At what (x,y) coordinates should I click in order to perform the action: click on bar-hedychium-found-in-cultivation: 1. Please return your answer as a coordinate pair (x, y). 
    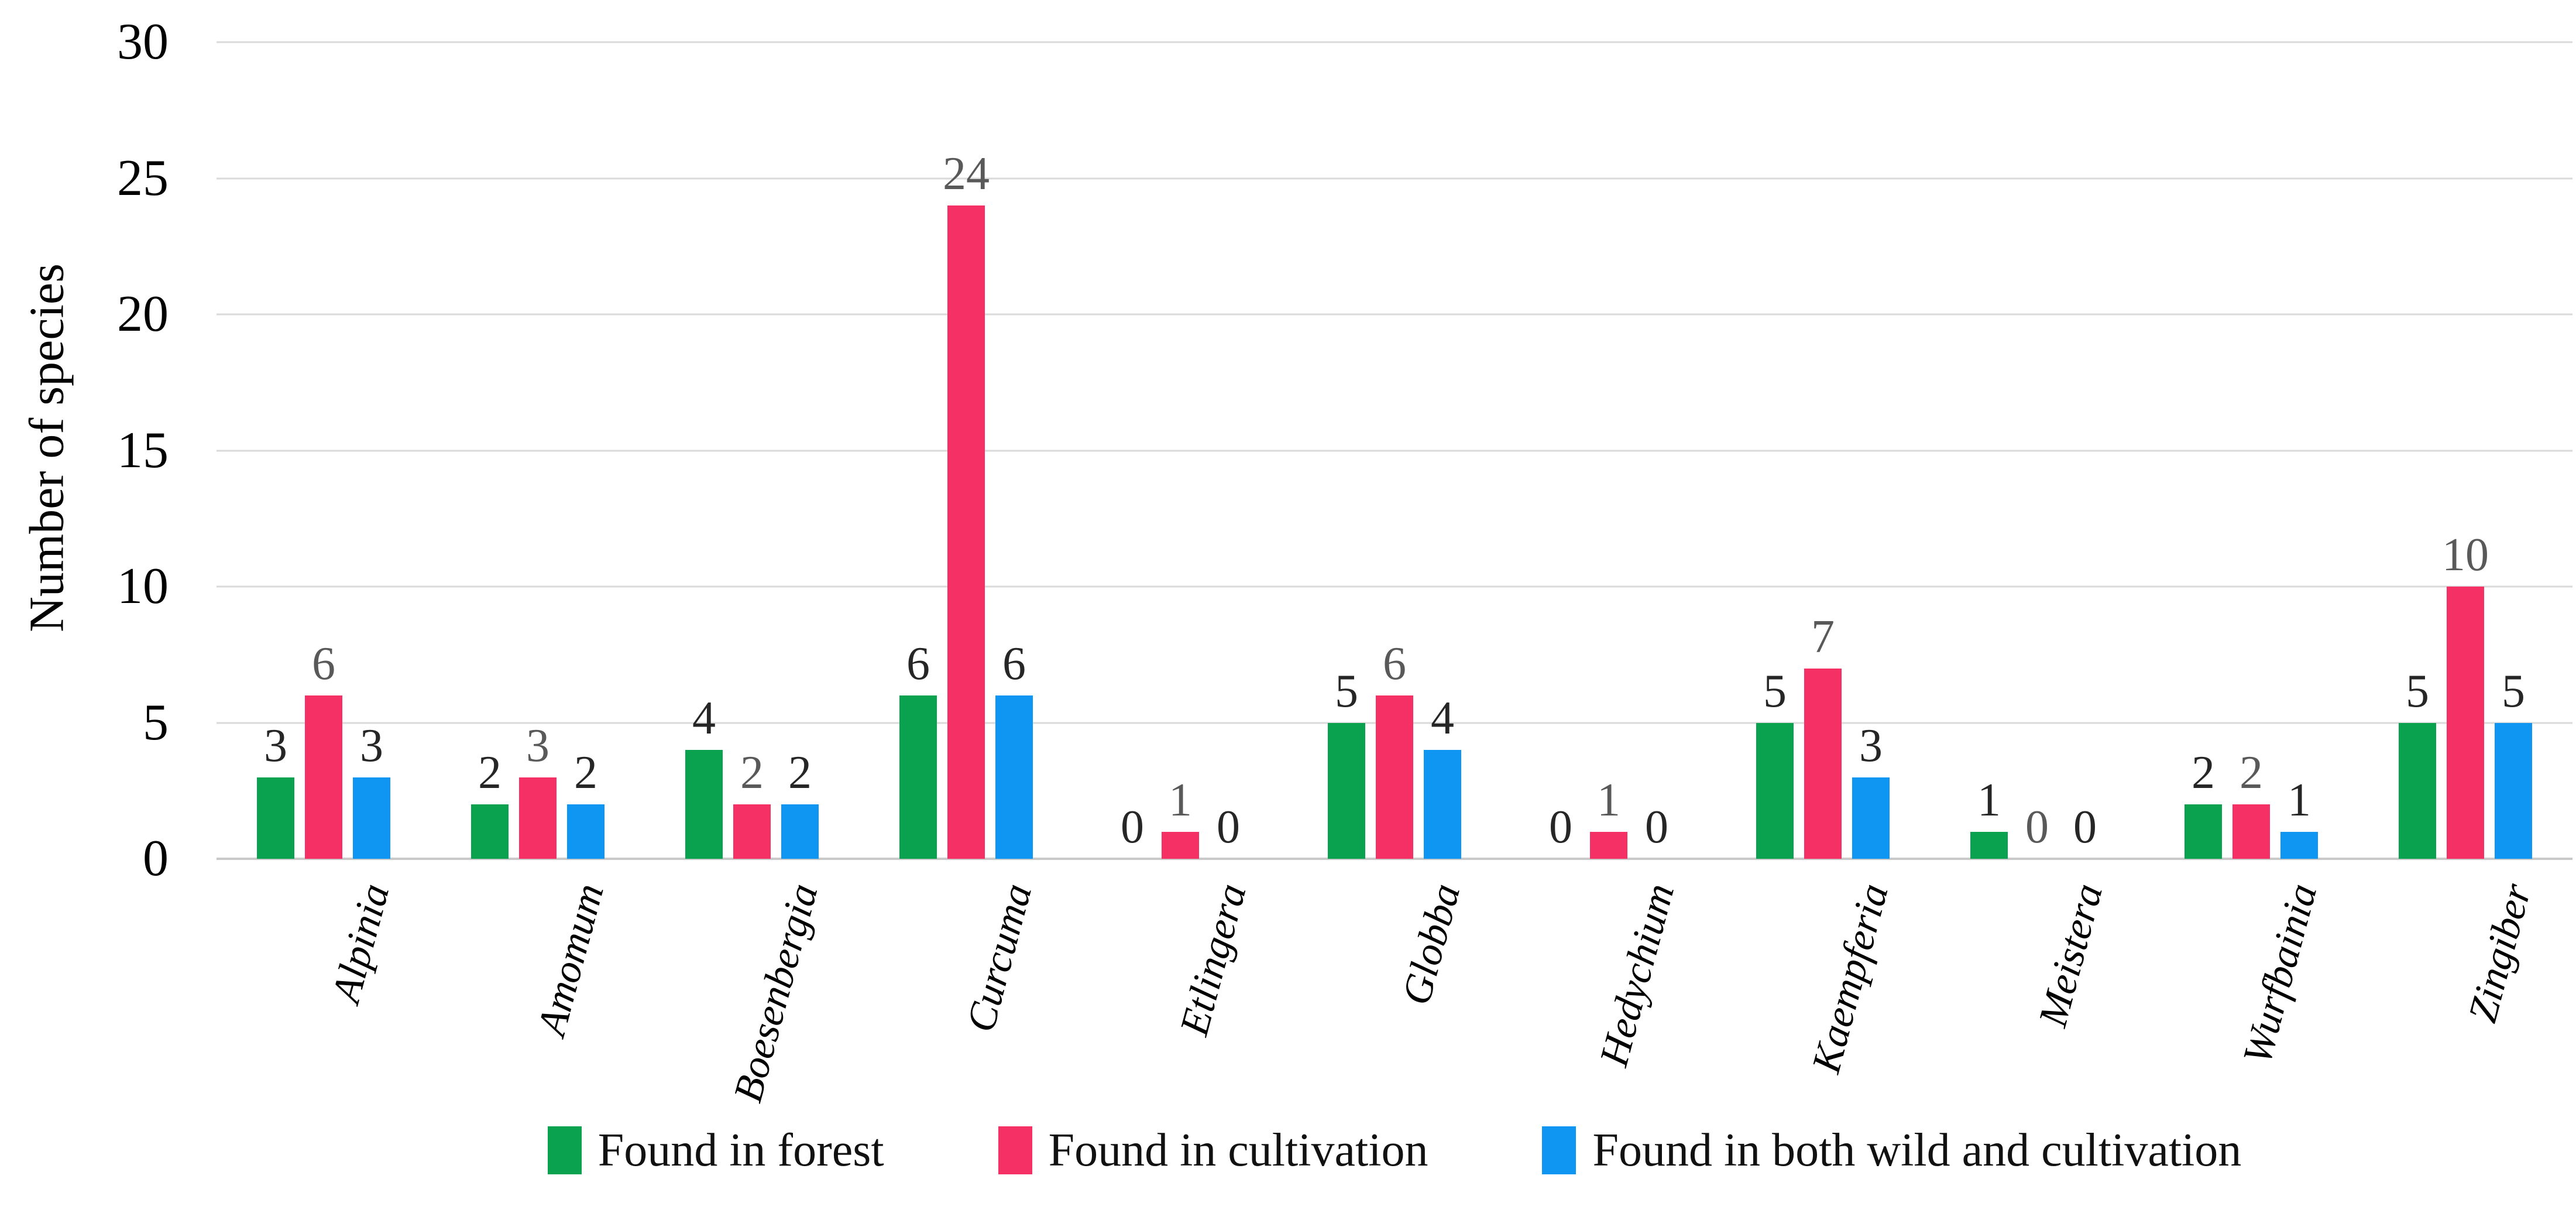
    Looking at the image, I should click on (1609, 818).